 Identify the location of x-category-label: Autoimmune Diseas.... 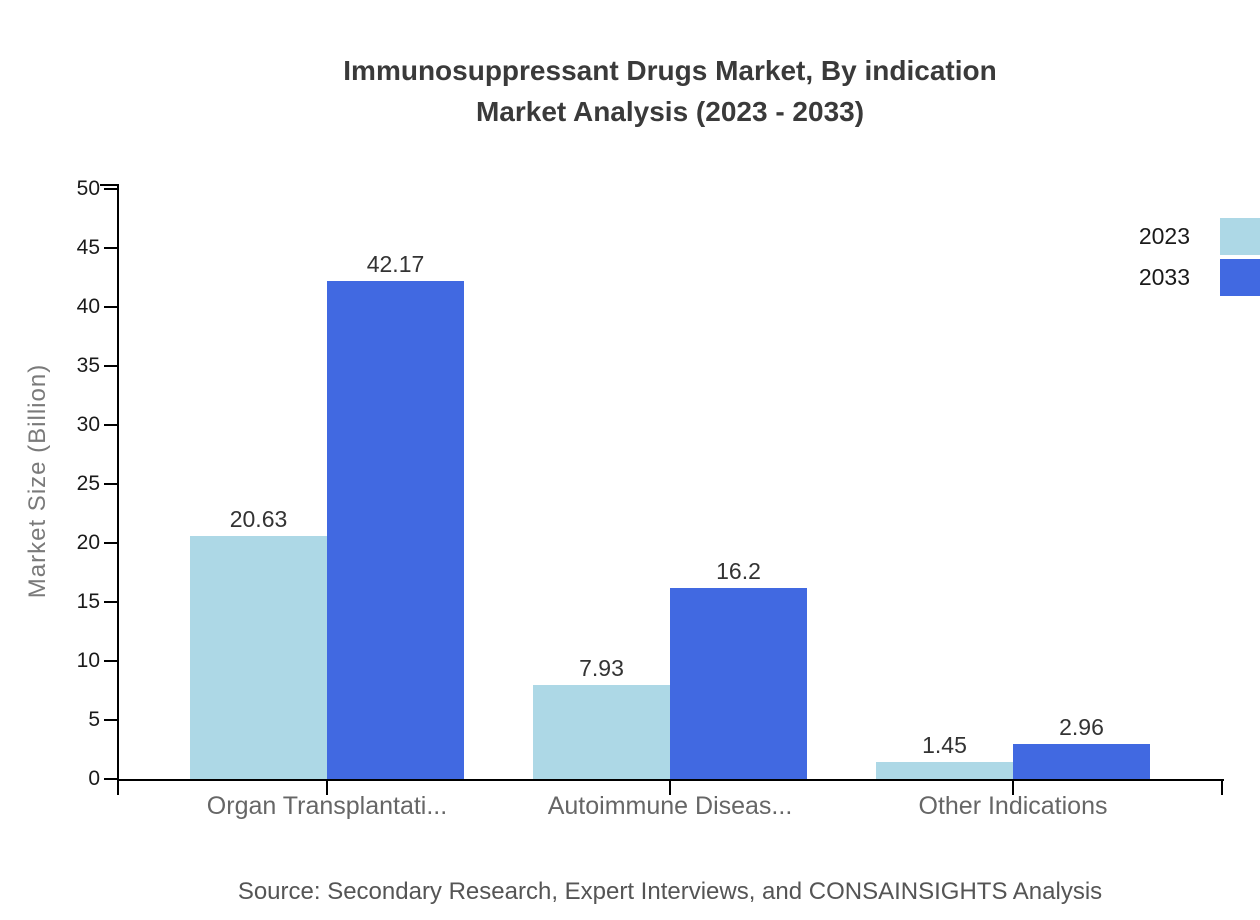
(670, 806).